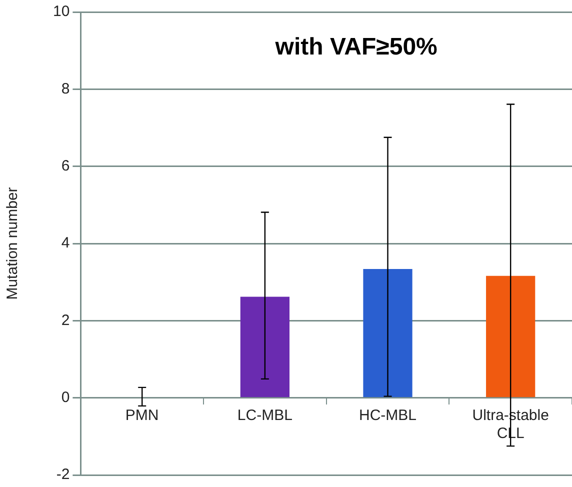 Image resolution: width=572 pixels, height=487 pixels. What do you see at coordinates (388, 415) in the screenshot?
I see `x-tick-label: HC-MBL` at bounding box center [388, 415].